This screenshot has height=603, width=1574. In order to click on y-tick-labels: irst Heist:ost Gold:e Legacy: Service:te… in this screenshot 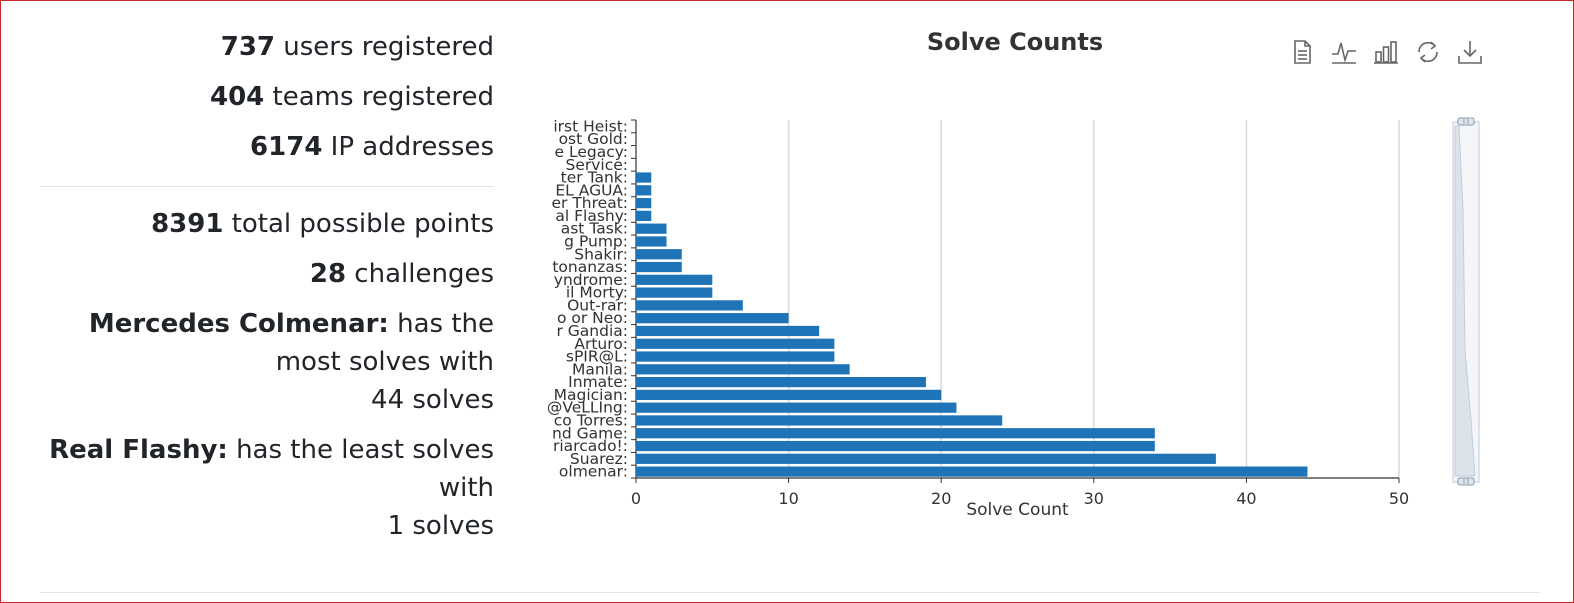, I will do `click(587, 298)`.